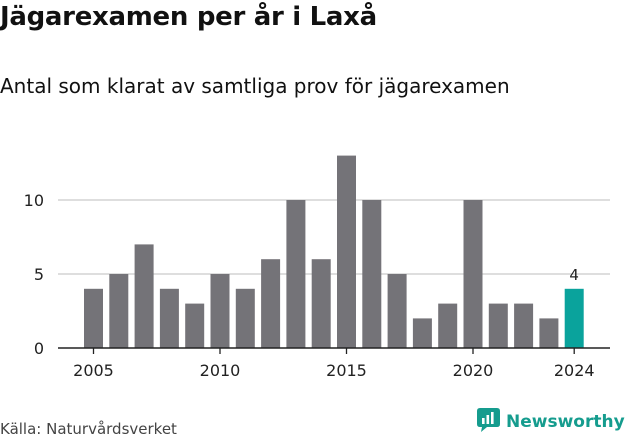 Image resolution: width=631 pixels, height=439 pixels. I want to click on bar-2021, so click(498, 325).